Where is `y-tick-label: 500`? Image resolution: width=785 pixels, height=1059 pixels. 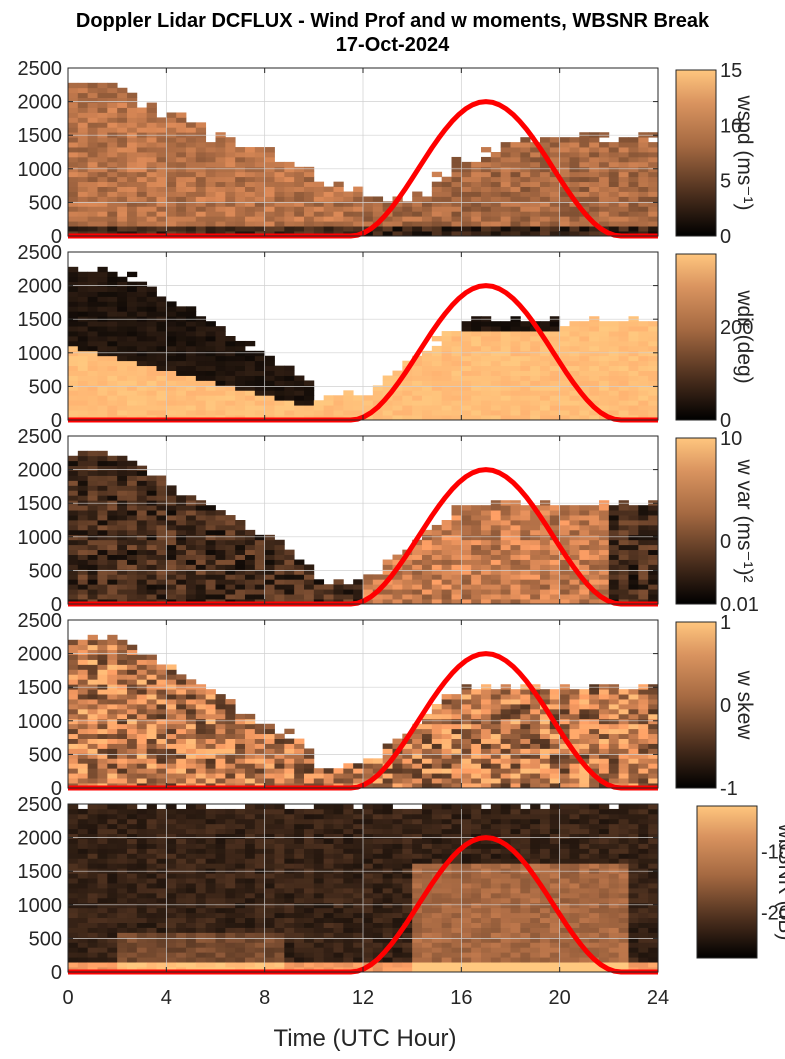 y-tick-label: 500 is located at coordinates (45, 755).